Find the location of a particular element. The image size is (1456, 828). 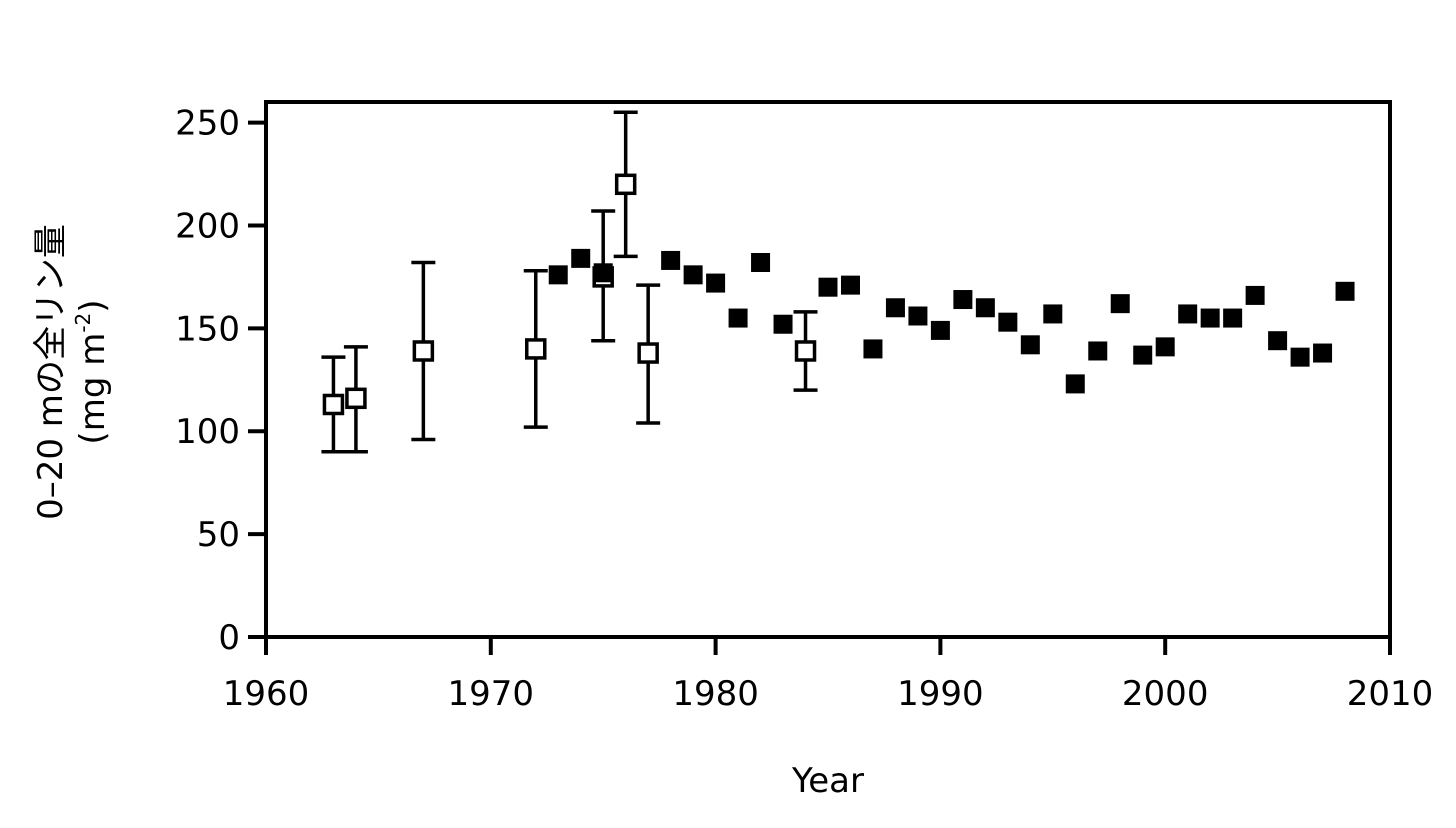

x-tick-label: 1980 is located at coordinates (715, 694).